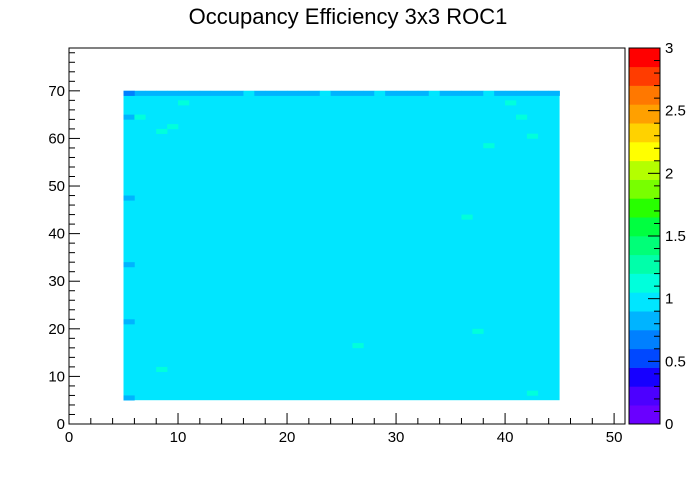 The image size is (696, 477). What do you see at coordinates (614, 437) in the screenshot?
I see `x-tick-label: 50` at bounding box center [614, 437].